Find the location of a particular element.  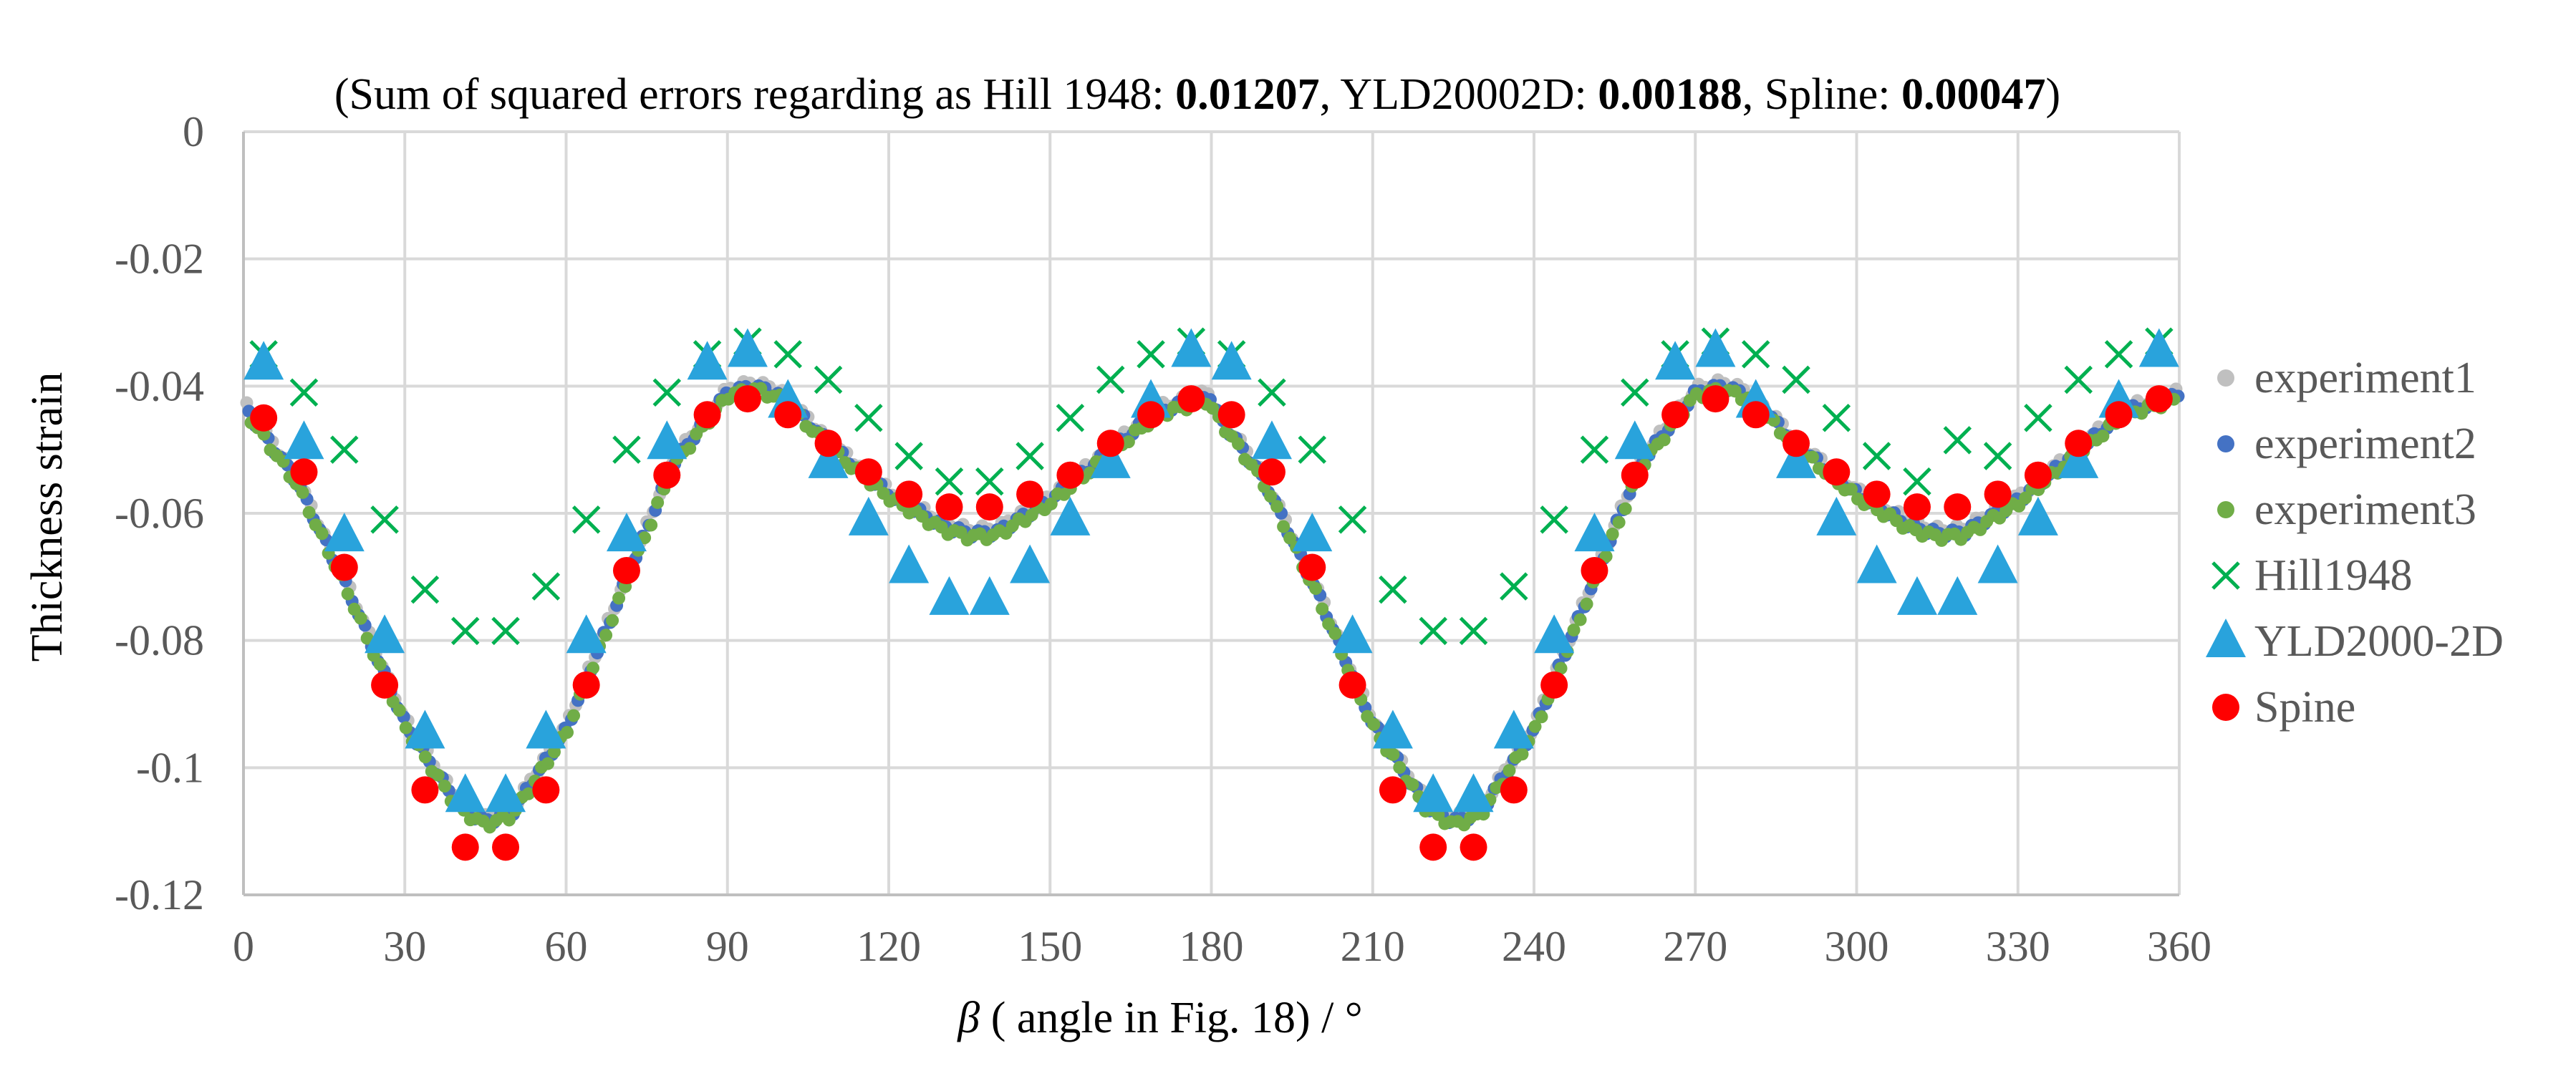

x-tick-label: 360 is located at coordinates (2179, 947).